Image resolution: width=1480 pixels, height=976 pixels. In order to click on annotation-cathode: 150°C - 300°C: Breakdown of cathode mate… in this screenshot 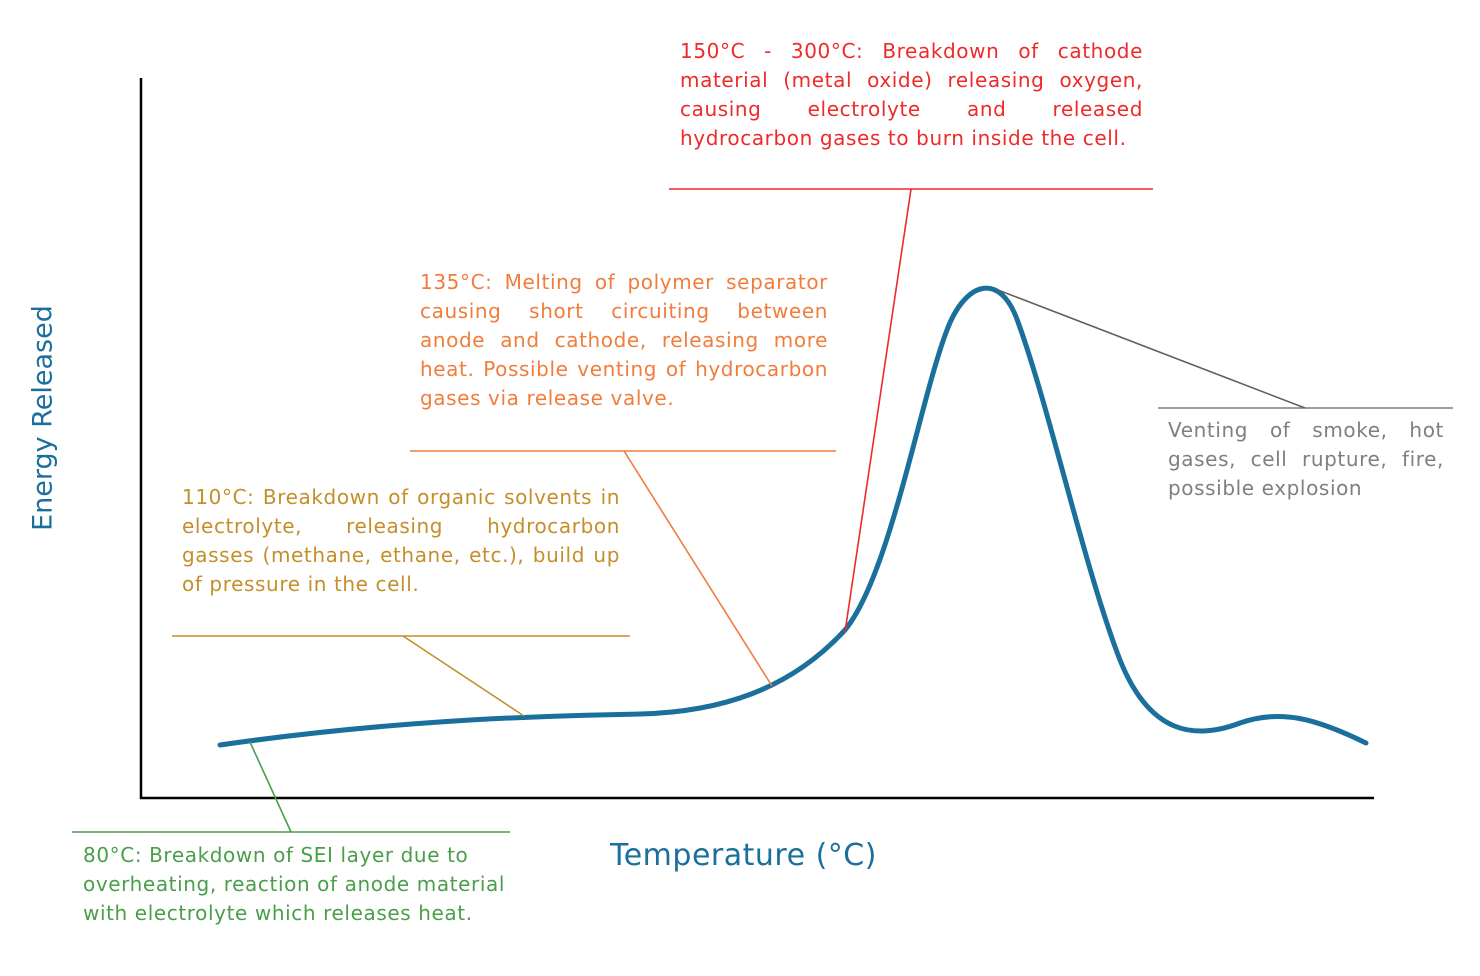, I will do `click(911, 94)`.